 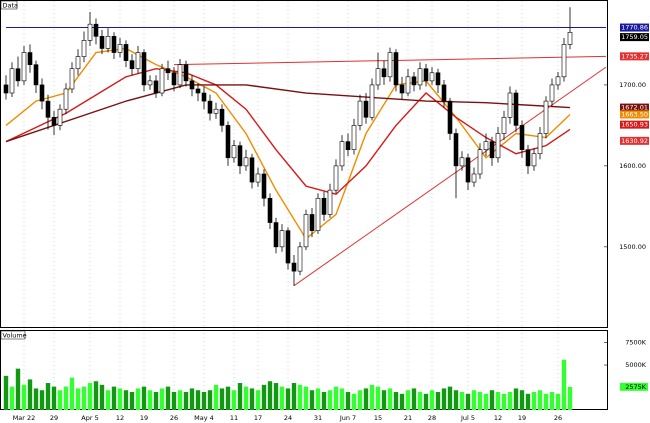 I want to click on panel-title: Data, so click(x=11, y=6).